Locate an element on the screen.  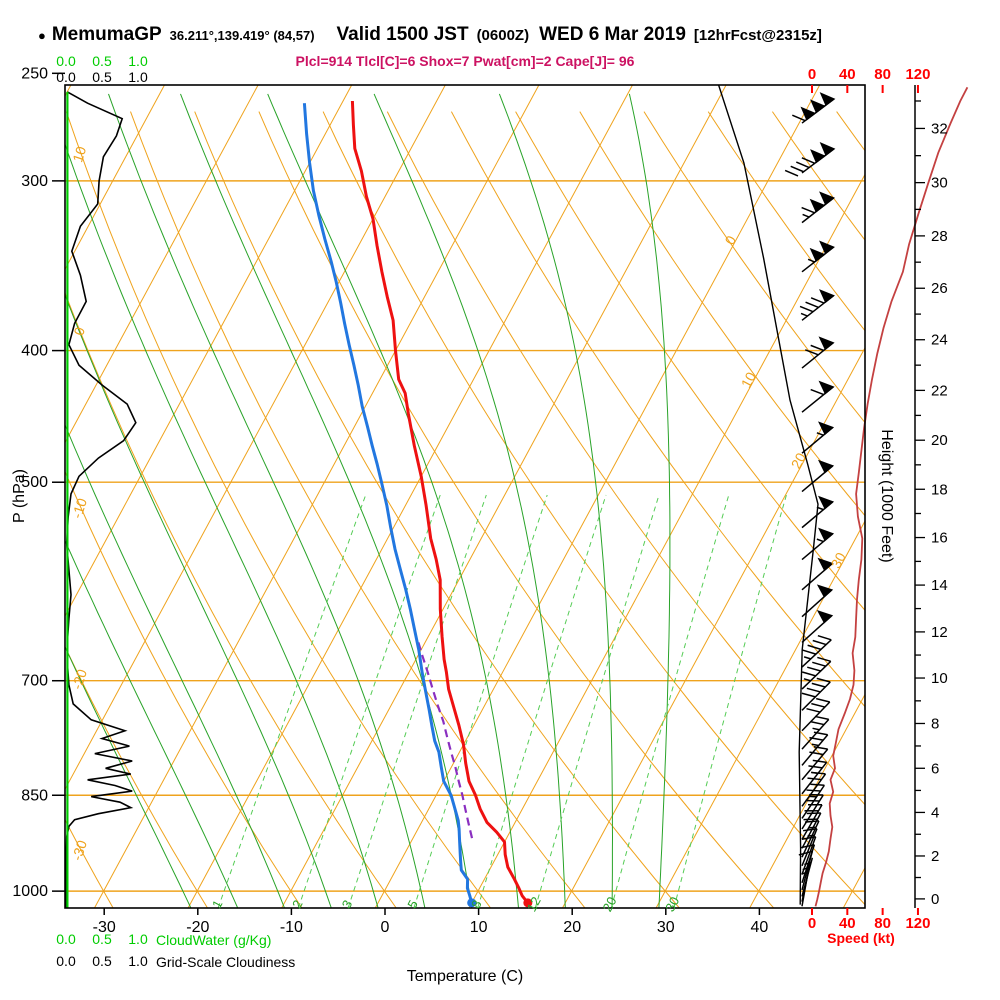
svg-text: 24 is located at coordinates (939, 340).